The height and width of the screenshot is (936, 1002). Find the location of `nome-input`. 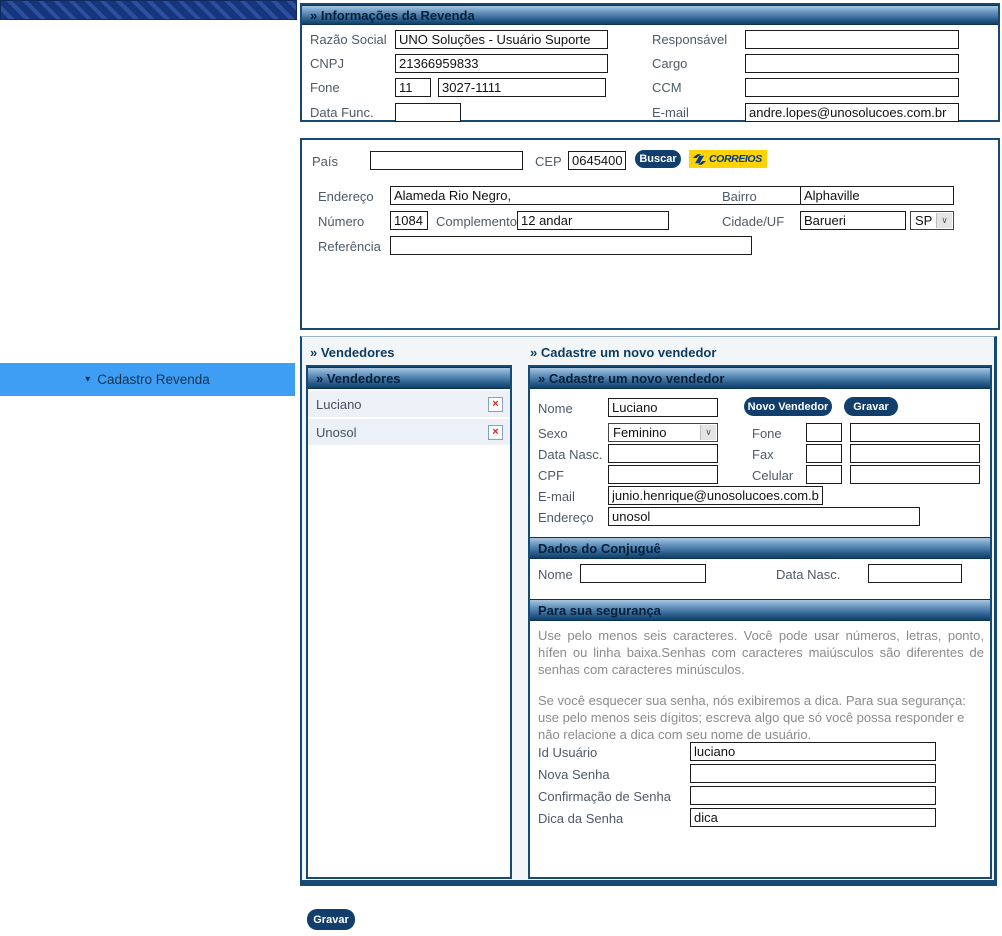

nome-input is located at coordinates (663, 407).